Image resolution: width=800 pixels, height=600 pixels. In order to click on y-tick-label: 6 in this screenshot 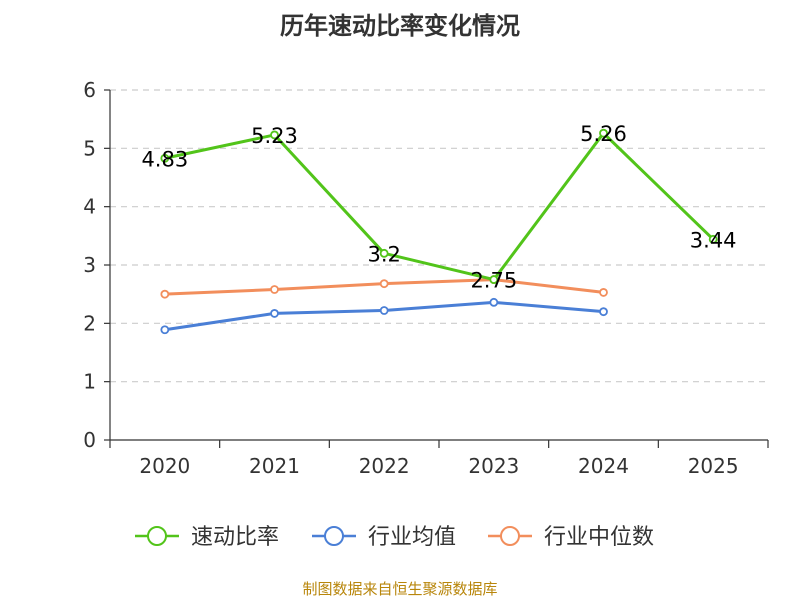, I will do `click(89, 90)`.